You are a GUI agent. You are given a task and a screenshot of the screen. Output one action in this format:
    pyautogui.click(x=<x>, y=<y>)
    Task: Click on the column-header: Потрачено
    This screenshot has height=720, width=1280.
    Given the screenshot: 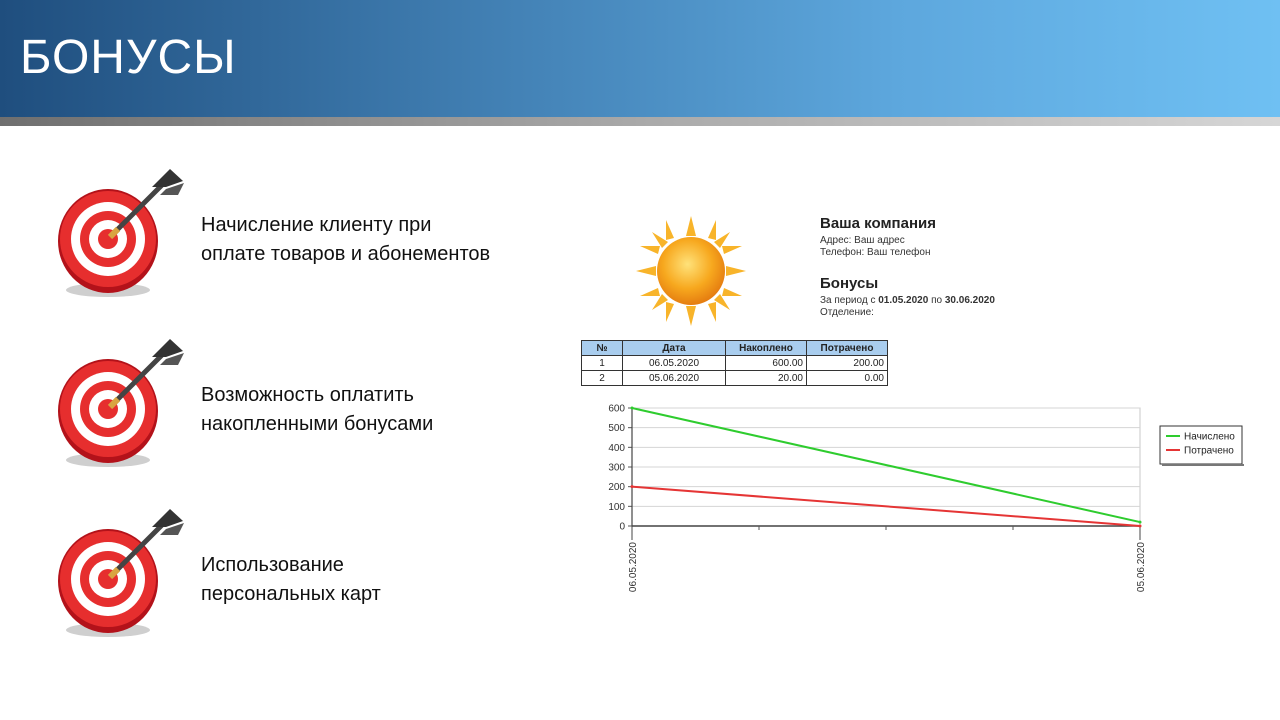 What is the action you would take?
    pyautogui.click(x=847, y=348)
    